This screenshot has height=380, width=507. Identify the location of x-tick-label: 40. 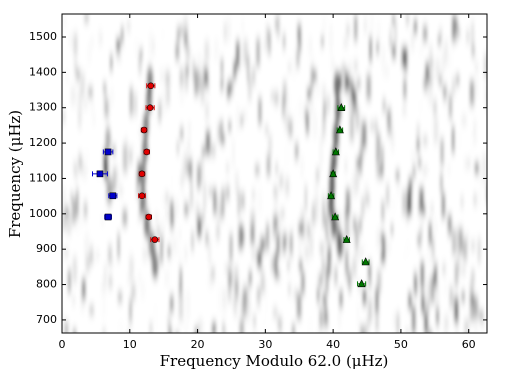
(333, 344).